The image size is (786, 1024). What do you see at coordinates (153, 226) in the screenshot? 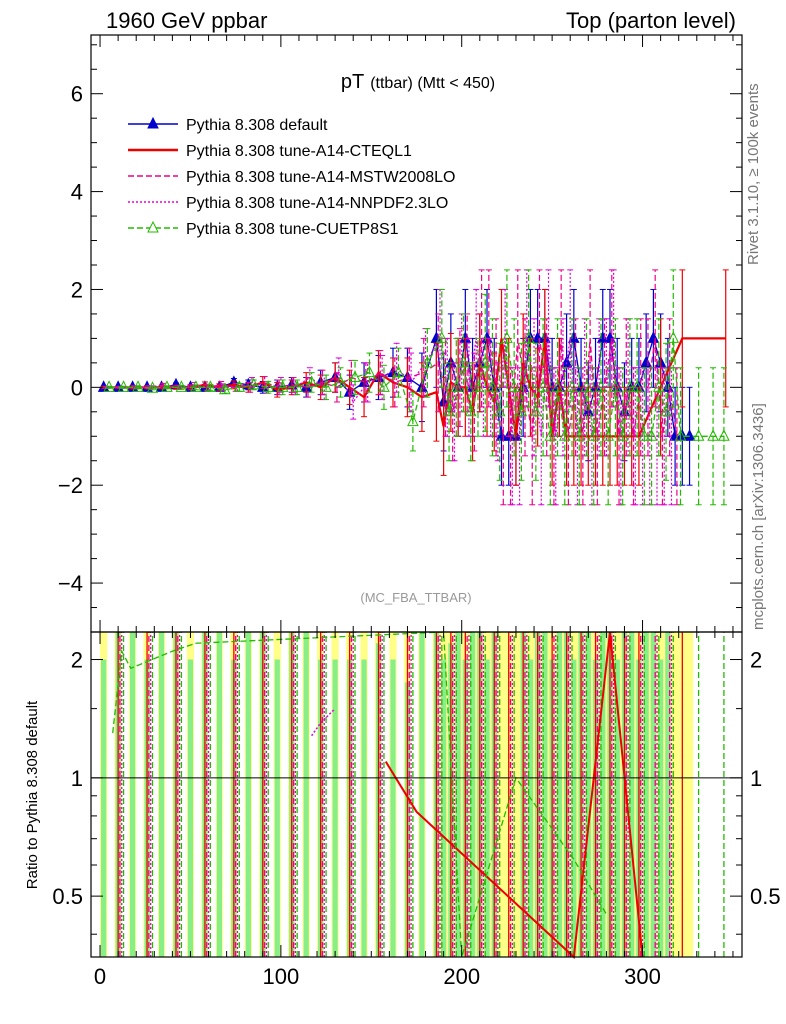
I see `legend-marker` at bounding box center [153, 226].